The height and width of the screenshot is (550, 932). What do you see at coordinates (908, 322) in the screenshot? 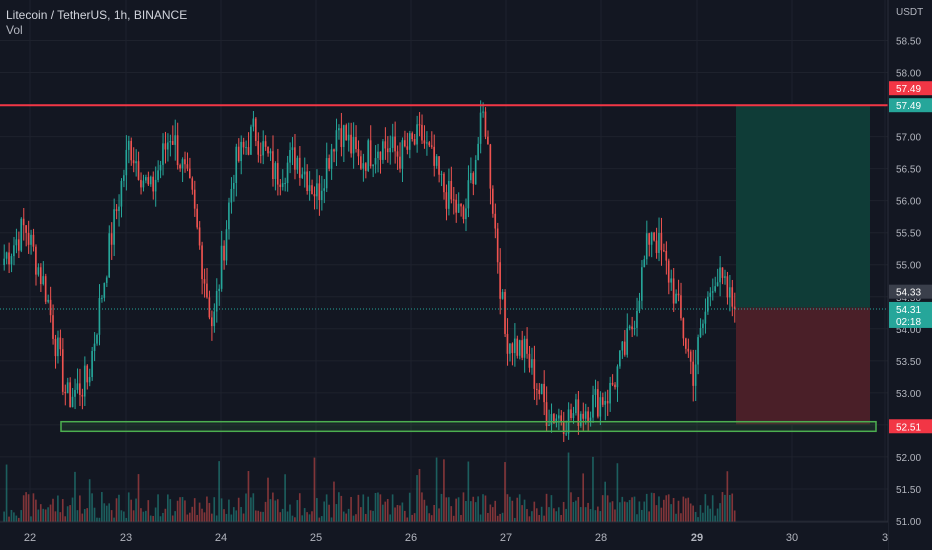
I see `current-price-tag-text: 02:18` at bounding box center [908, 322].